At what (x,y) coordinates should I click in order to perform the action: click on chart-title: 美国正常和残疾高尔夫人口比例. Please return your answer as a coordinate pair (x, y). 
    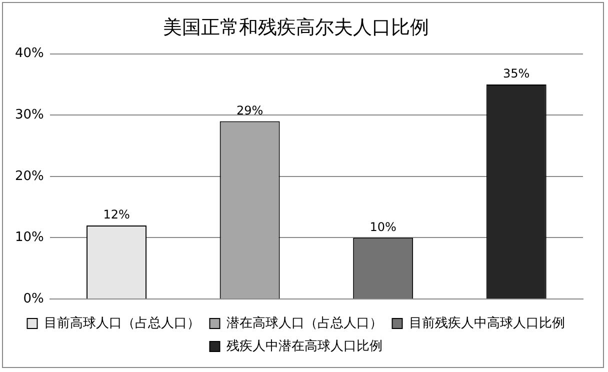
    Looking at the image, I should click on (296, 27).